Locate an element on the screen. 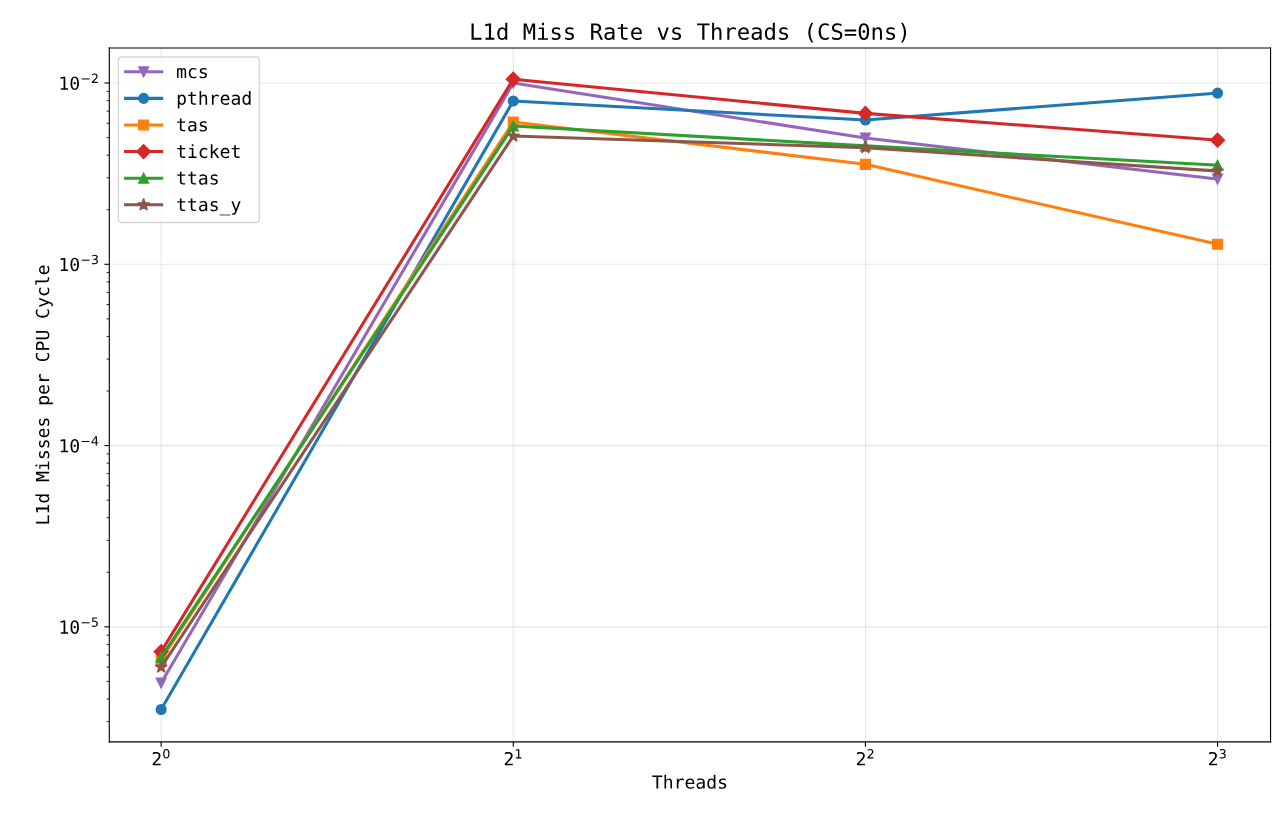 Image resolution: width=1286 pixels, height=828 pixels. x-tick-label: 2$^{2}$ is located at coordinates (865, 757).